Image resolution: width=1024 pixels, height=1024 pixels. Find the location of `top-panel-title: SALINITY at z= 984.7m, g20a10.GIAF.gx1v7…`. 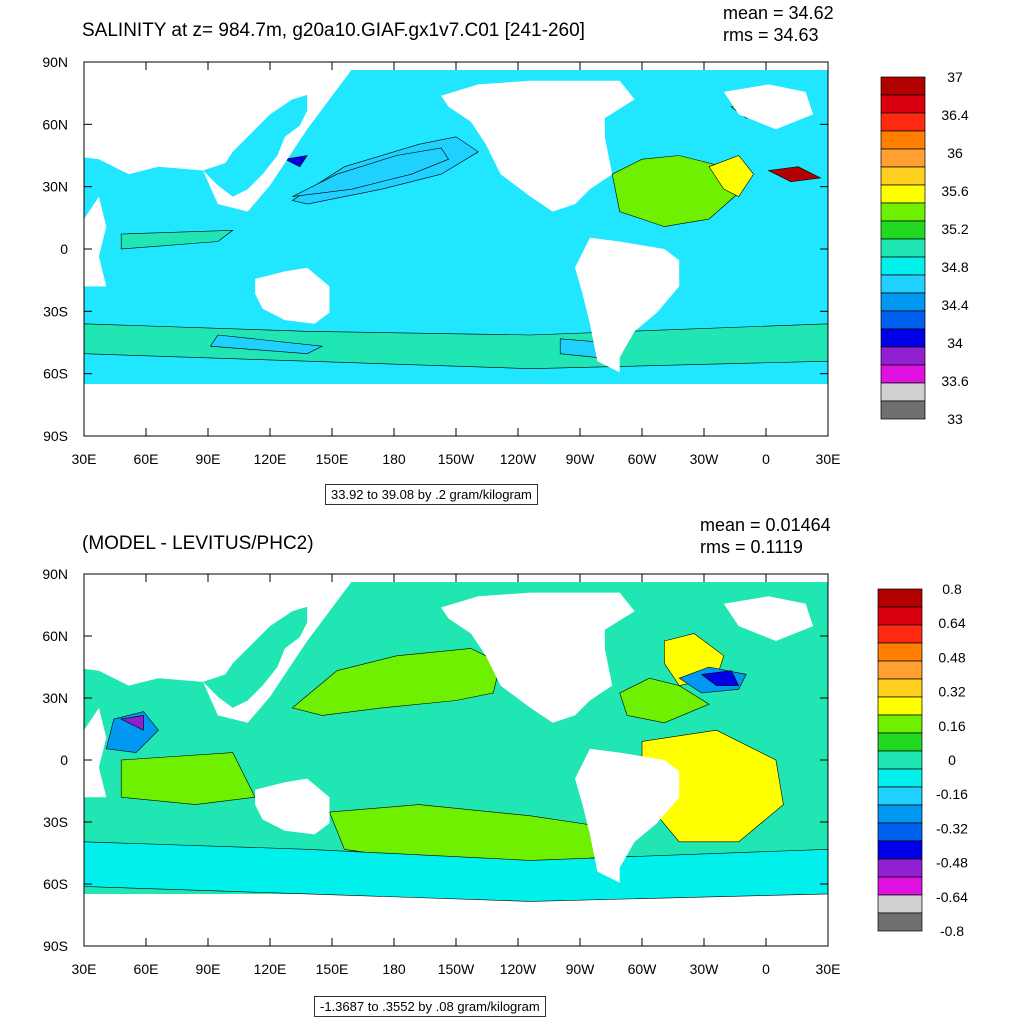

top-panel-title: SALINITY at z= 984.7m, g20a10.GIAF.gx1v7… is located at coordinates (333, 30).